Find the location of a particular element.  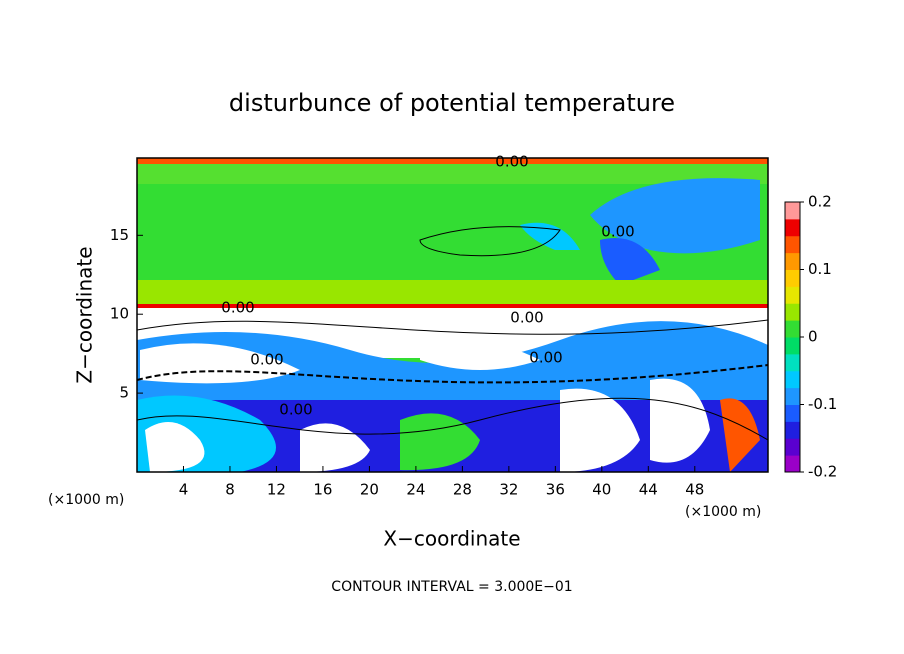

x-tick-label: 36 is located at coordinates (555, 490).